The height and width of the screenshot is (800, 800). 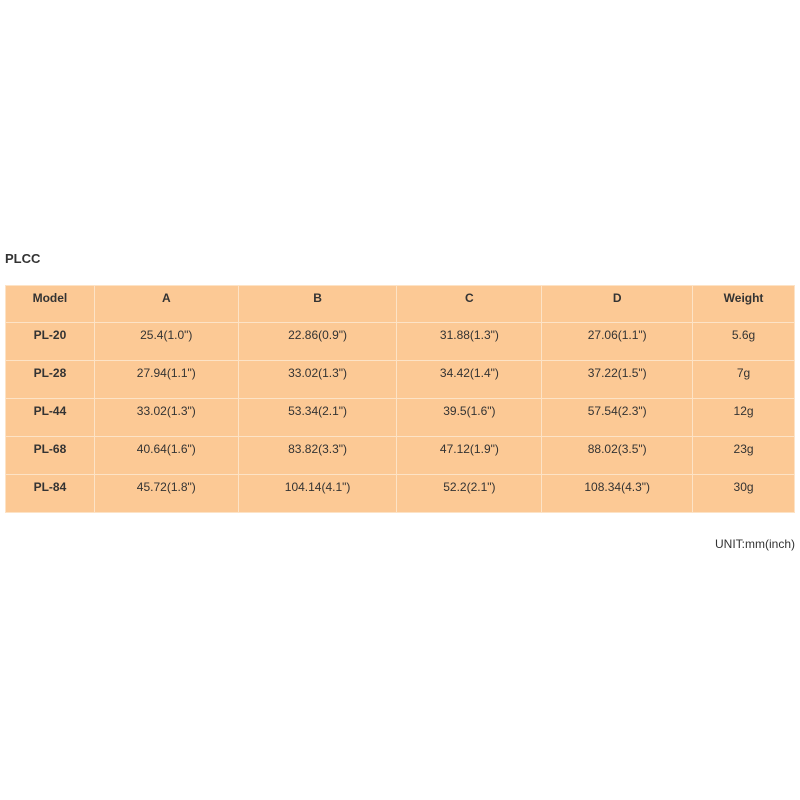 I want to click on table-cell: 25.4(1.0"), so click(x=166, y=341).